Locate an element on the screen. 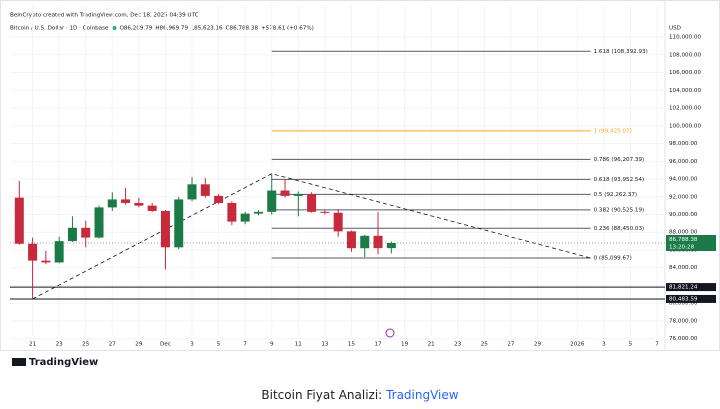  ohlc-value: O86,209.79 is located at coordinates (135, 29).